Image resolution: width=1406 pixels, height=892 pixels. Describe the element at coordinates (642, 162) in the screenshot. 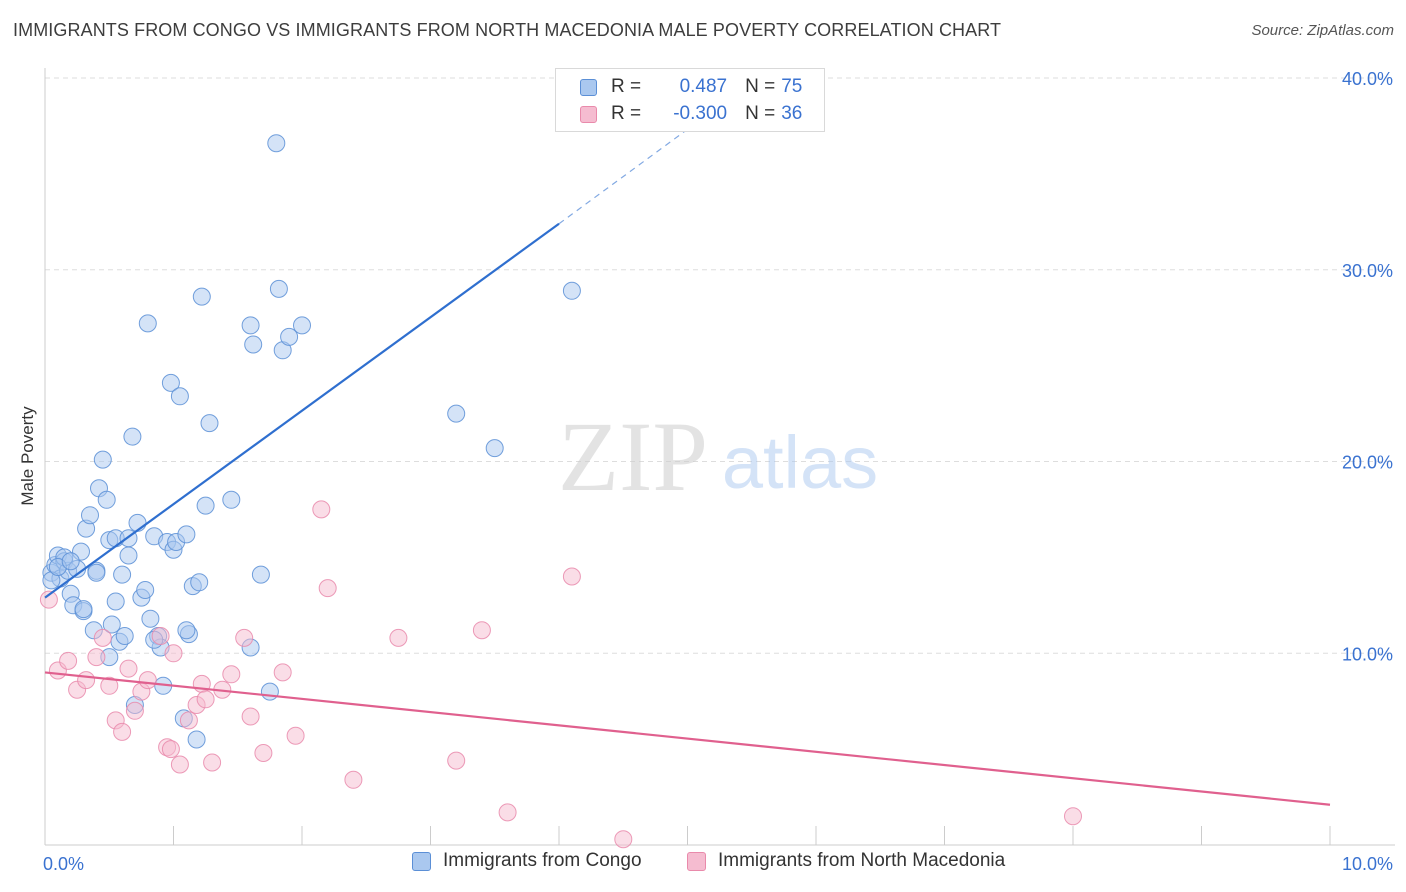

I see `congo-regression-extension` at that location.